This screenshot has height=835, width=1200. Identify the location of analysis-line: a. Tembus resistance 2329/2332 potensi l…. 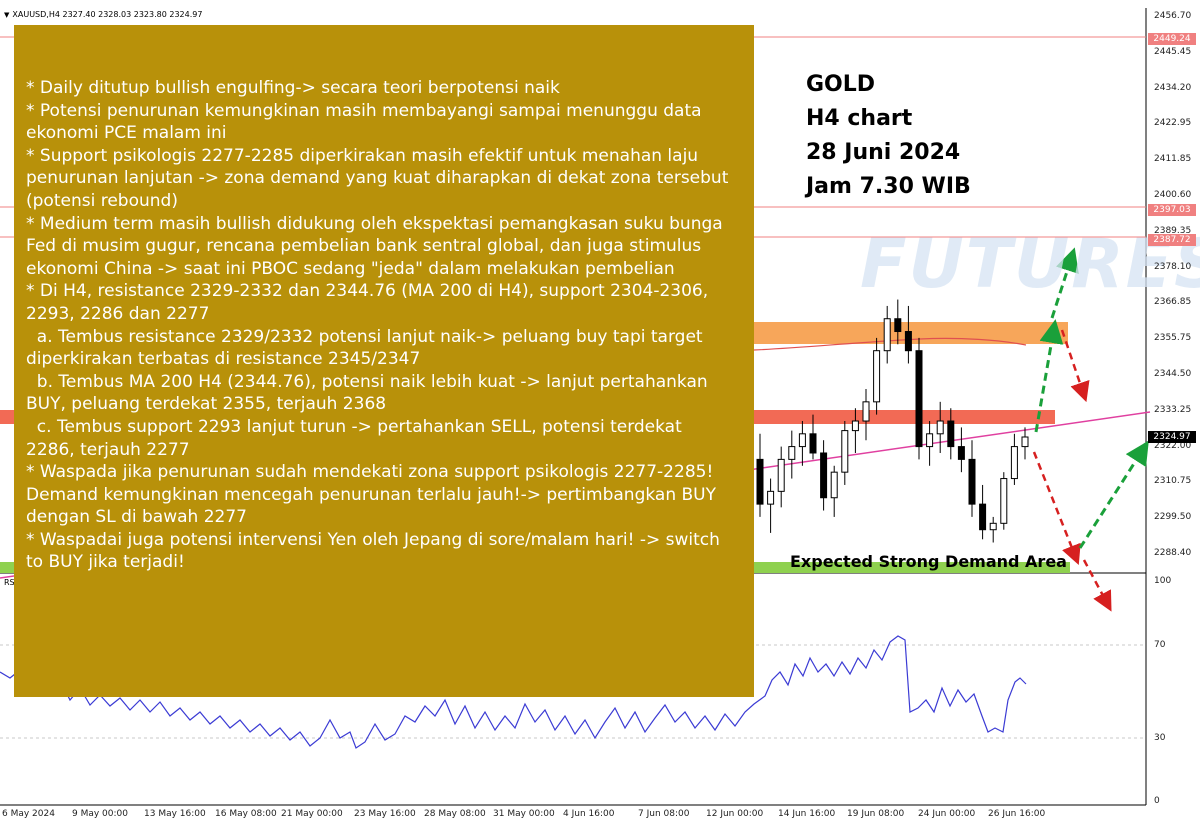
(364, 336).